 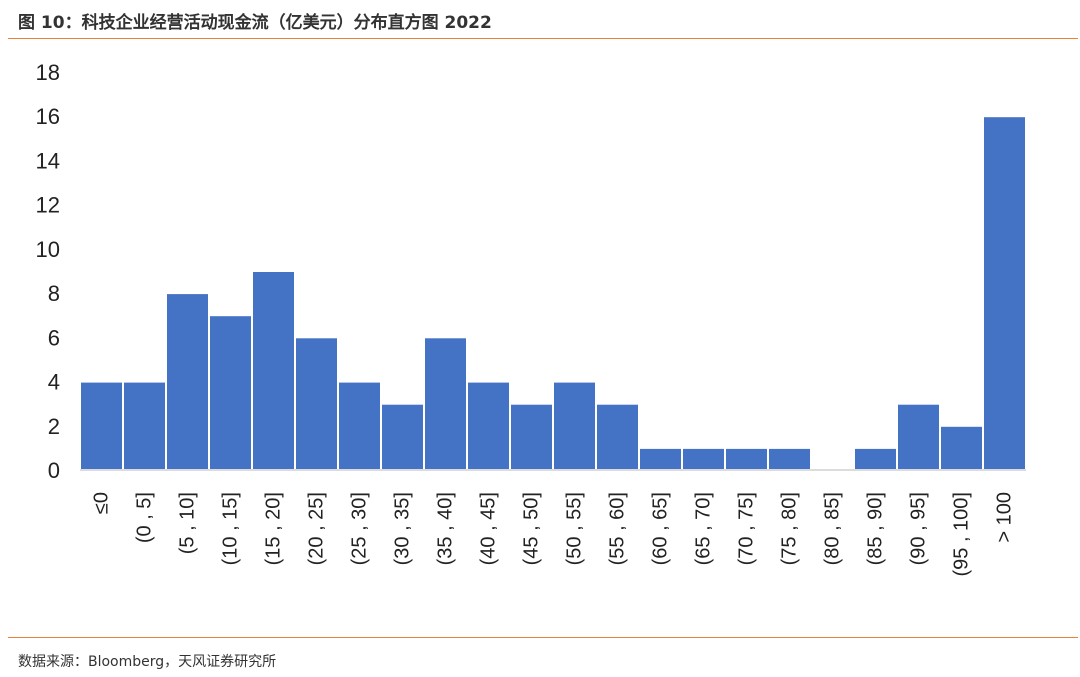 I want to click on x-tick-label: (40 , 45], so click(x=489, y=528).